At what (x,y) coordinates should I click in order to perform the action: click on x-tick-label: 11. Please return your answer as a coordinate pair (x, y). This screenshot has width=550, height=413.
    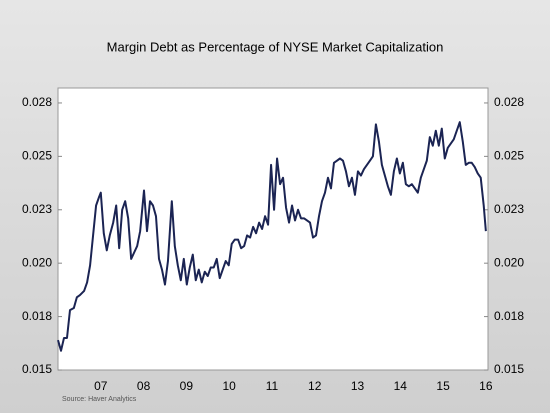
    Looking at the image, I should click on (272, 386).